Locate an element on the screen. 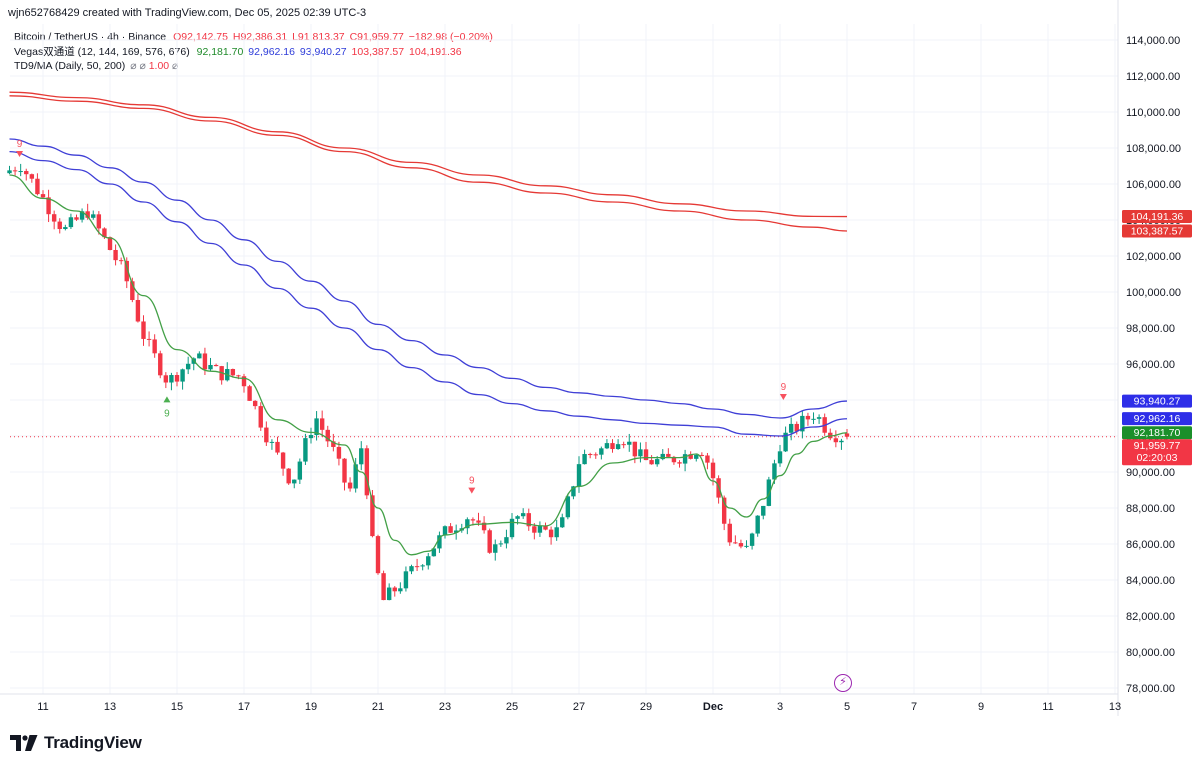 The image size is (1200, 768). x-tick-label: 7 is located at coordinates (914, 707).